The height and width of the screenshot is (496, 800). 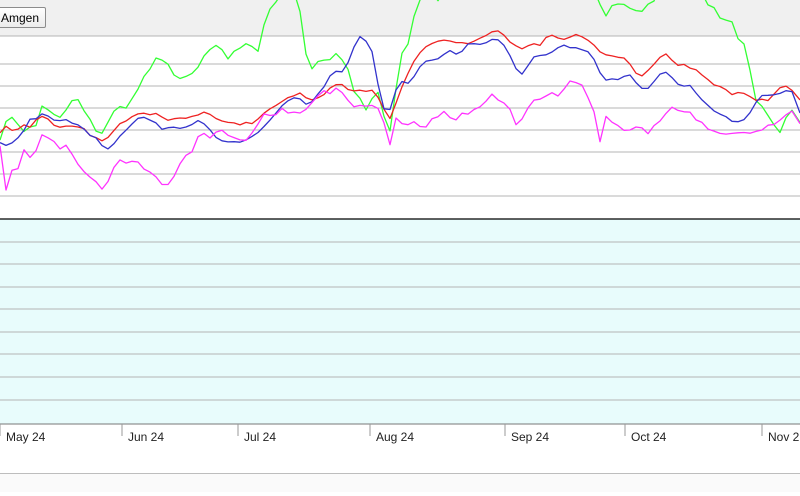 I want to click on x-tick-label: Aug 24, so click(x=395, y=437).